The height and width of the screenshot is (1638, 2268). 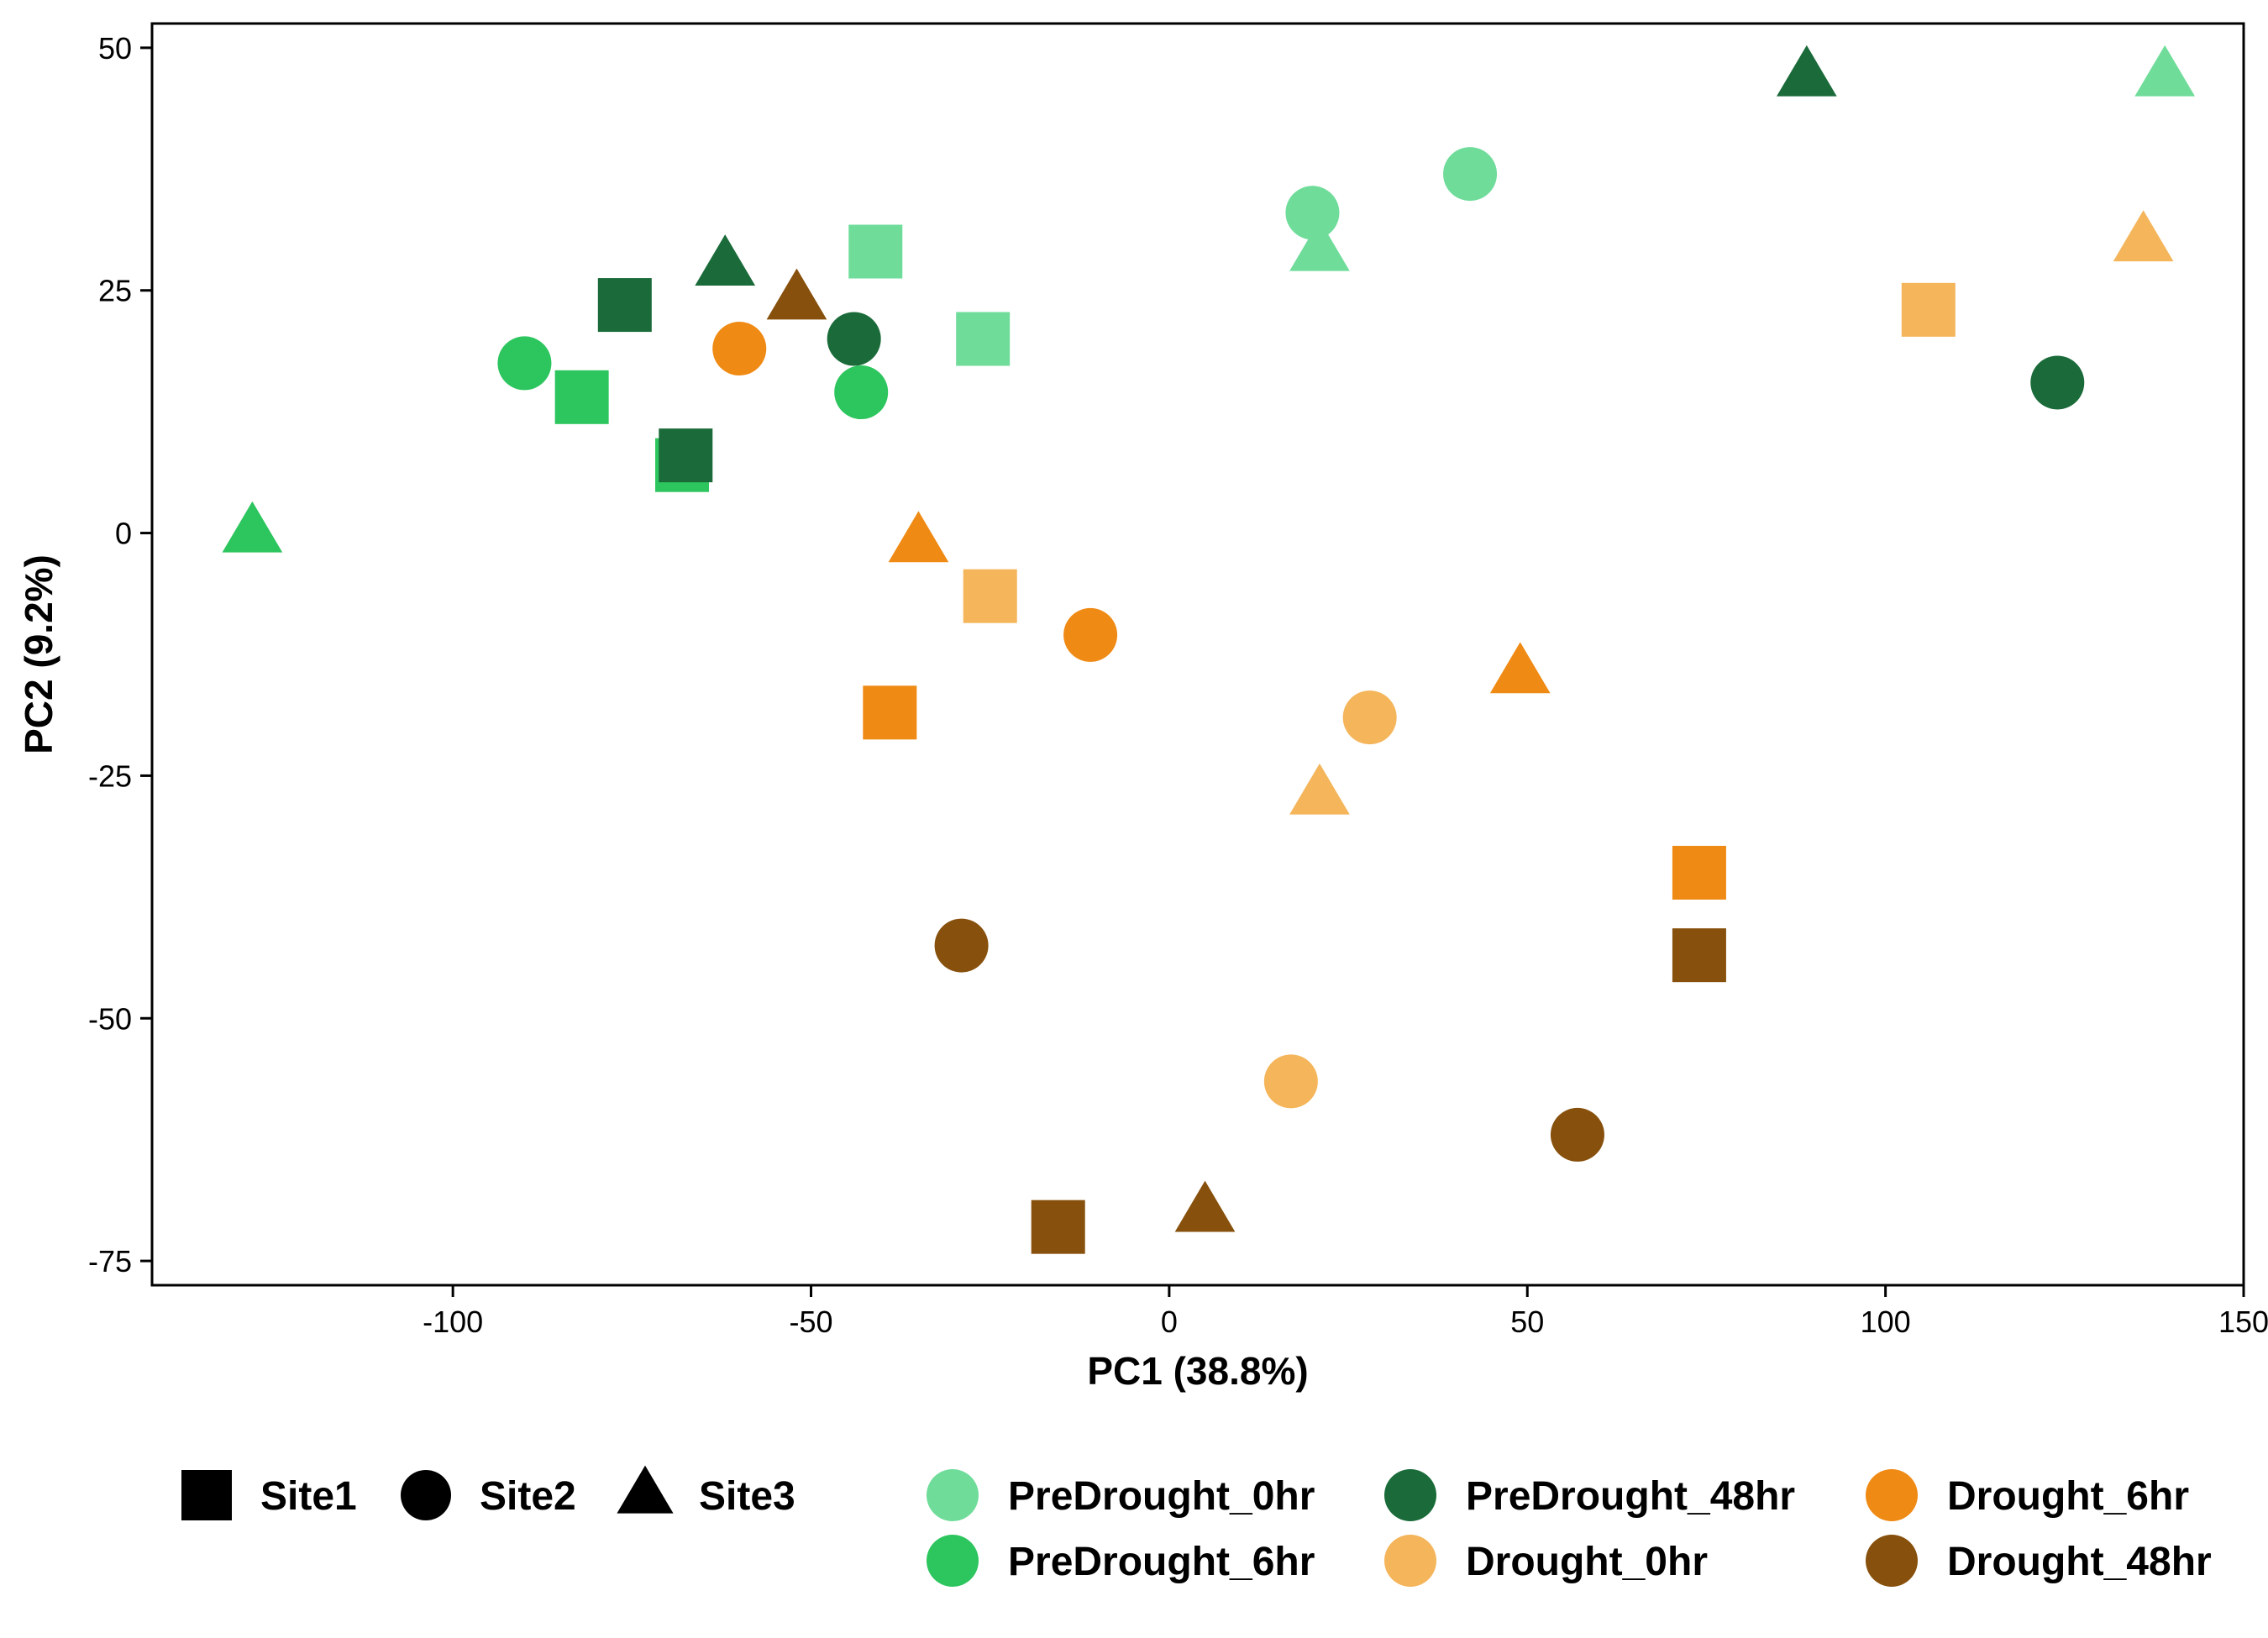 I want to click on x-tick-label: 50, so click(x=1527, y=1322).